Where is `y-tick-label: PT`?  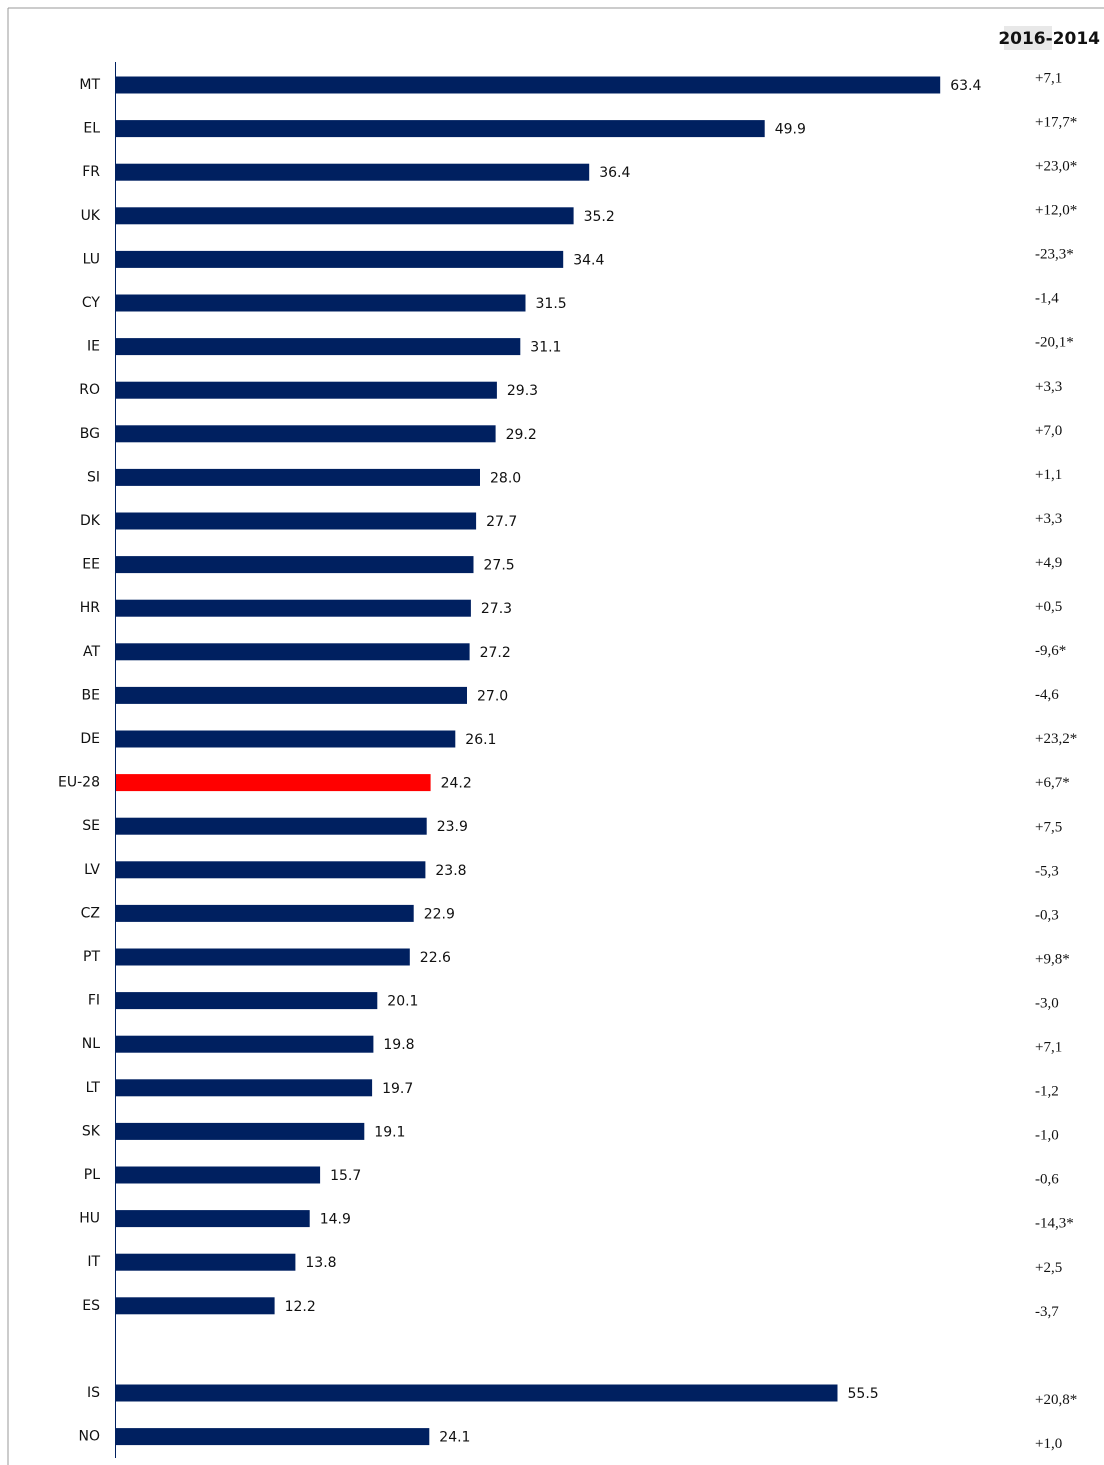 y-tick-label: PT is located at coordinates (91, 957).